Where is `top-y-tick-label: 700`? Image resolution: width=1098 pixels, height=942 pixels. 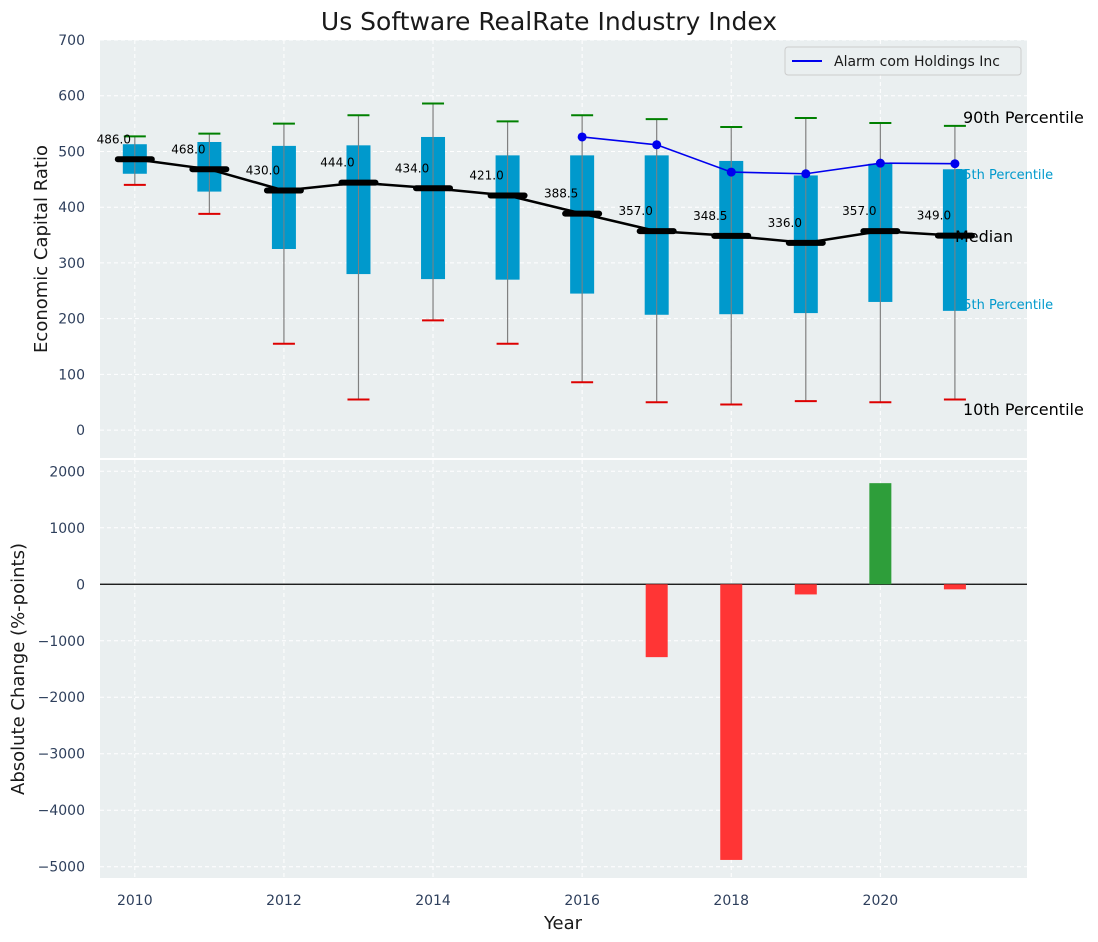
top-y-tick-label: 700 is located at coordinates (71, 41).